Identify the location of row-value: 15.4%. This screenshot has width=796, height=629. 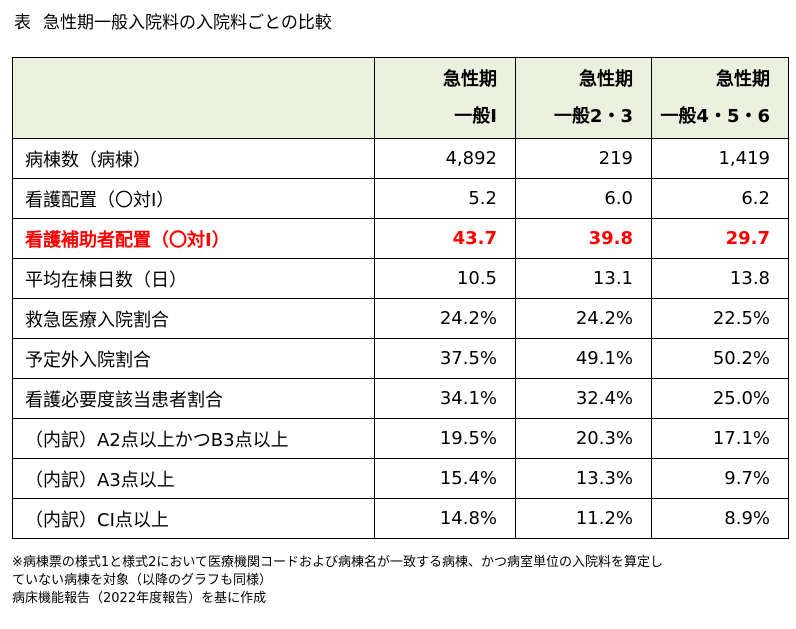
(445, 478).